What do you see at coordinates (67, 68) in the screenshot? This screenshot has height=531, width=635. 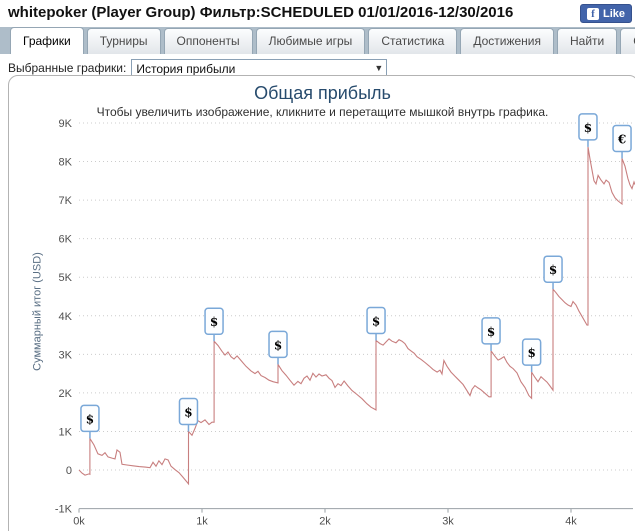 I see `charts-select-label: Выбранные графики:` at bounding box center [67, 68].